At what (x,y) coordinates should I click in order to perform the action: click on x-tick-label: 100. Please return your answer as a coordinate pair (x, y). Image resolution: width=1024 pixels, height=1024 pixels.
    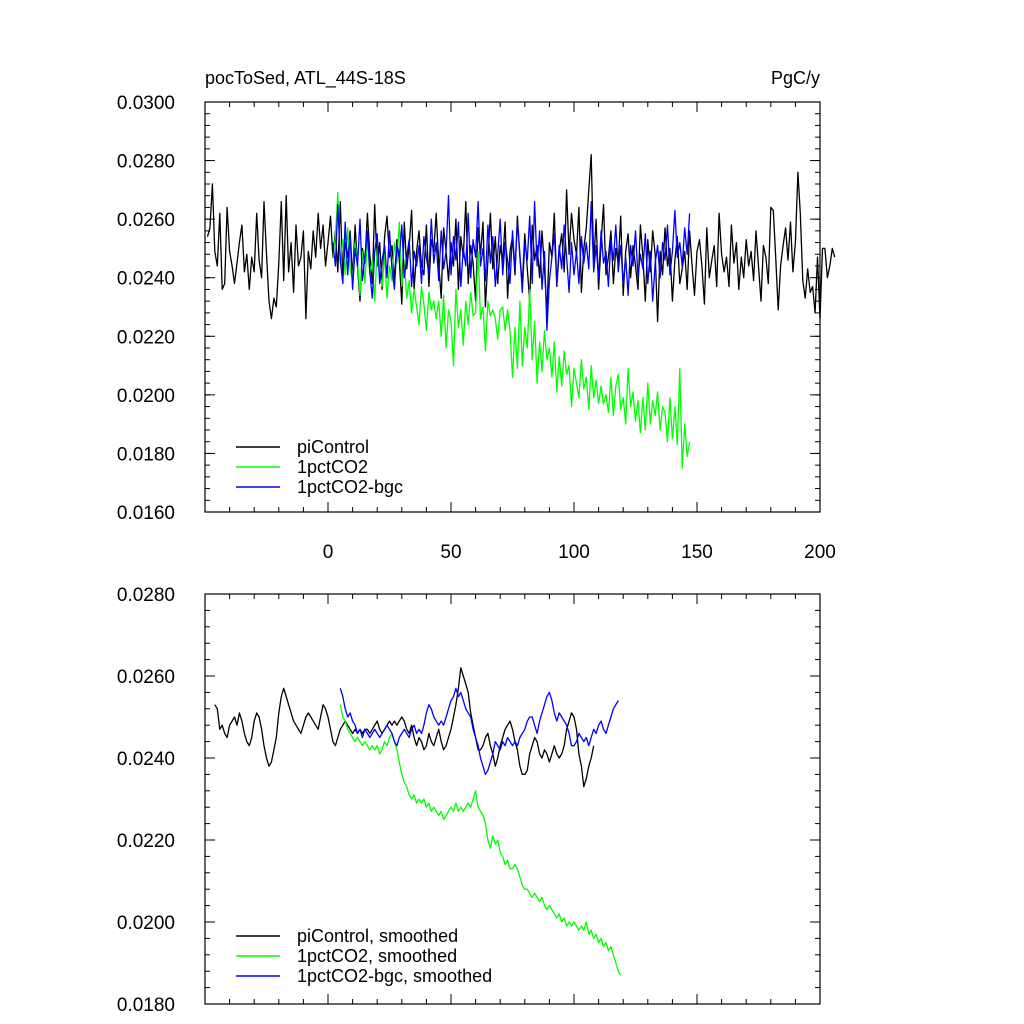
    Looking at the image, I should click on (574, 552).